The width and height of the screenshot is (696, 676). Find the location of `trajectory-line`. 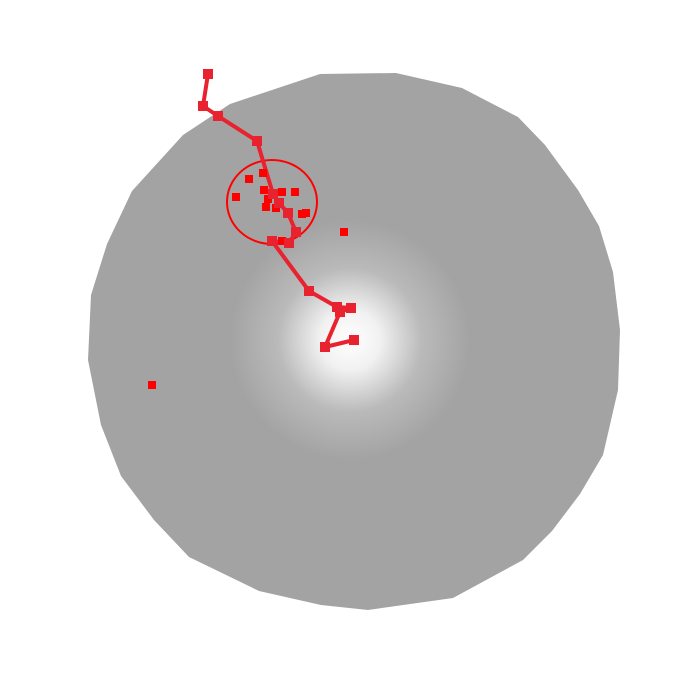

trajectory-line is located at coordinates (278, 210).